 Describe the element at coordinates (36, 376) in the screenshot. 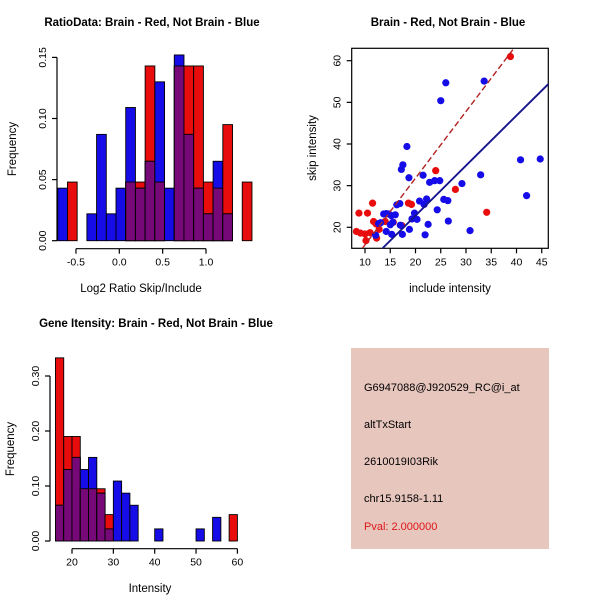

I see `y-tick-label: 0.30` at that location.